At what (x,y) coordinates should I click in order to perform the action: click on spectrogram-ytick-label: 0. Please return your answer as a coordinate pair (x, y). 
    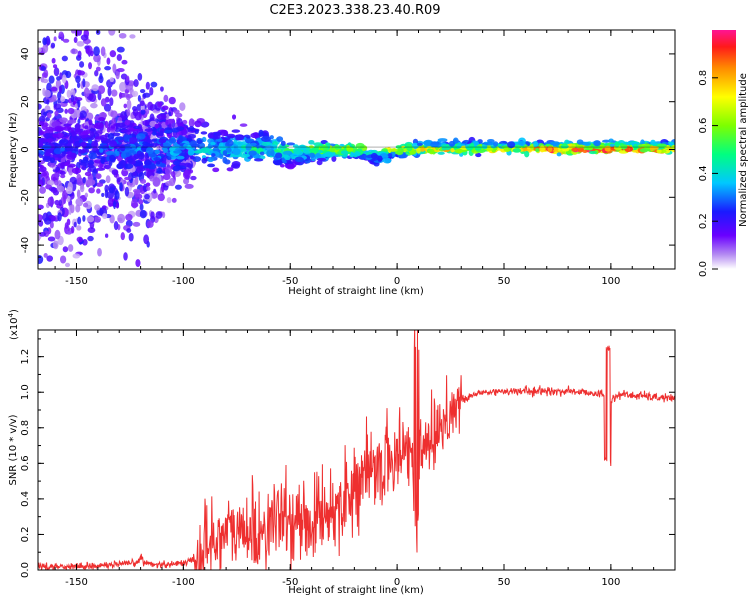
    Looking at the image, I should click on (25, 149).